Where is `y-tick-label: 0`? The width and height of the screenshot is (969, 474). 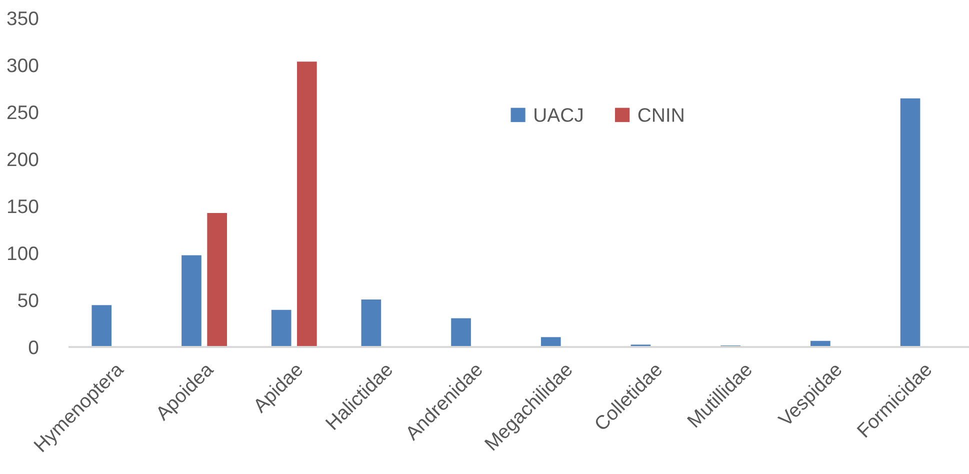
y-tick-label: 0 is located at coordinates (33, 347).